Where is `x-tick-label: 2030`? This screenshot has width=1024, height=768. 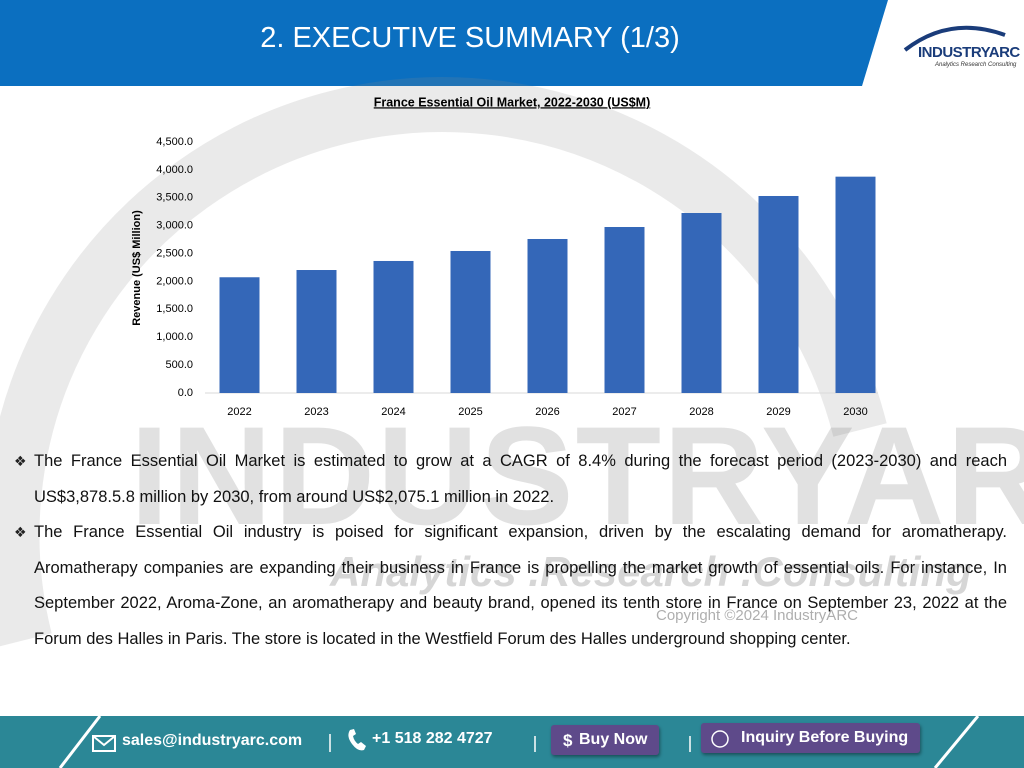 x-tick-label: 2030 is located at coordinates (855, 412).